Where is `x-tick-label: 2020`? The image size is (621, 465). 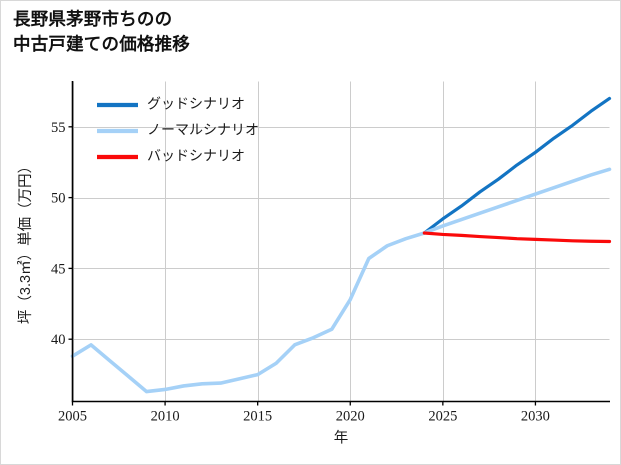
x-tick-label: 2020 is located at coordinates (350, 417).